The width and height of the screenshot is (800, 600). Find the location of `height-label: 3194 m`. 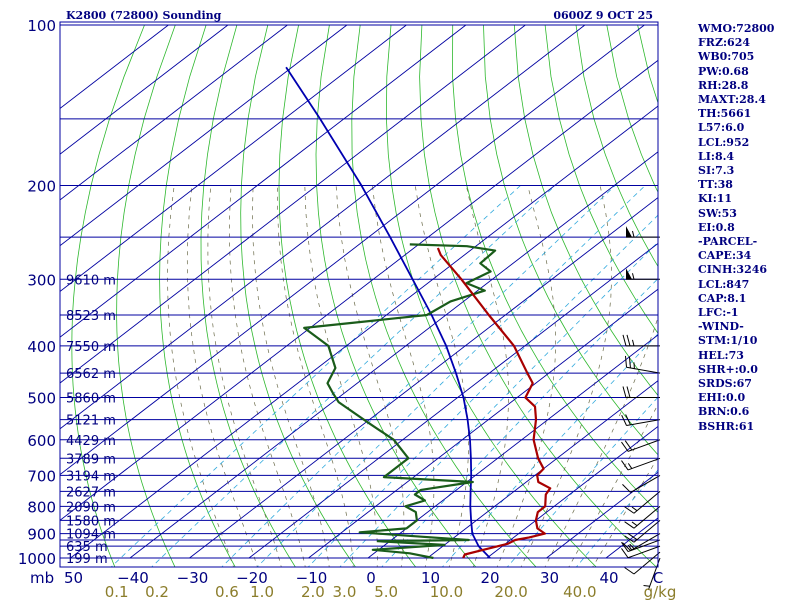

height-label: 3194 m is located at coordinates (91, 476).